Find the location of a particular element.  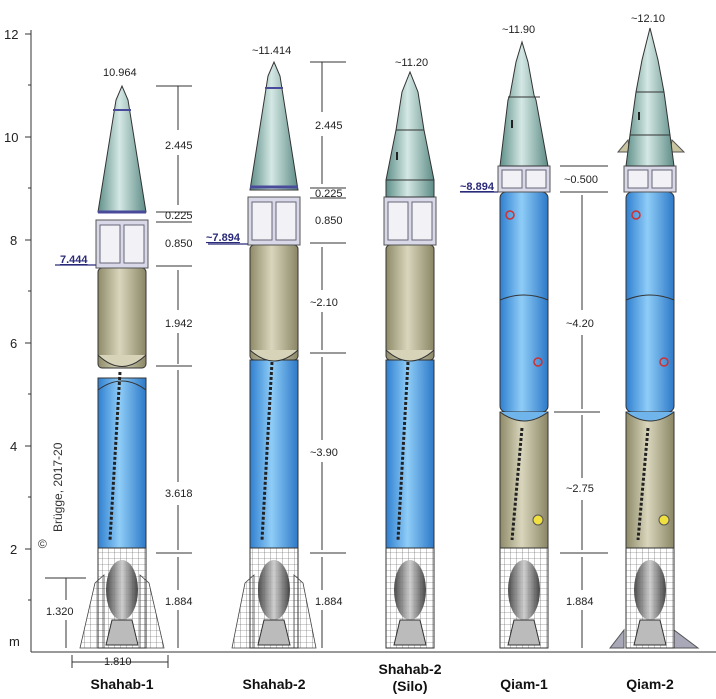

shahab-1-base-height: 1.320 is located at coordinates (60, 612).